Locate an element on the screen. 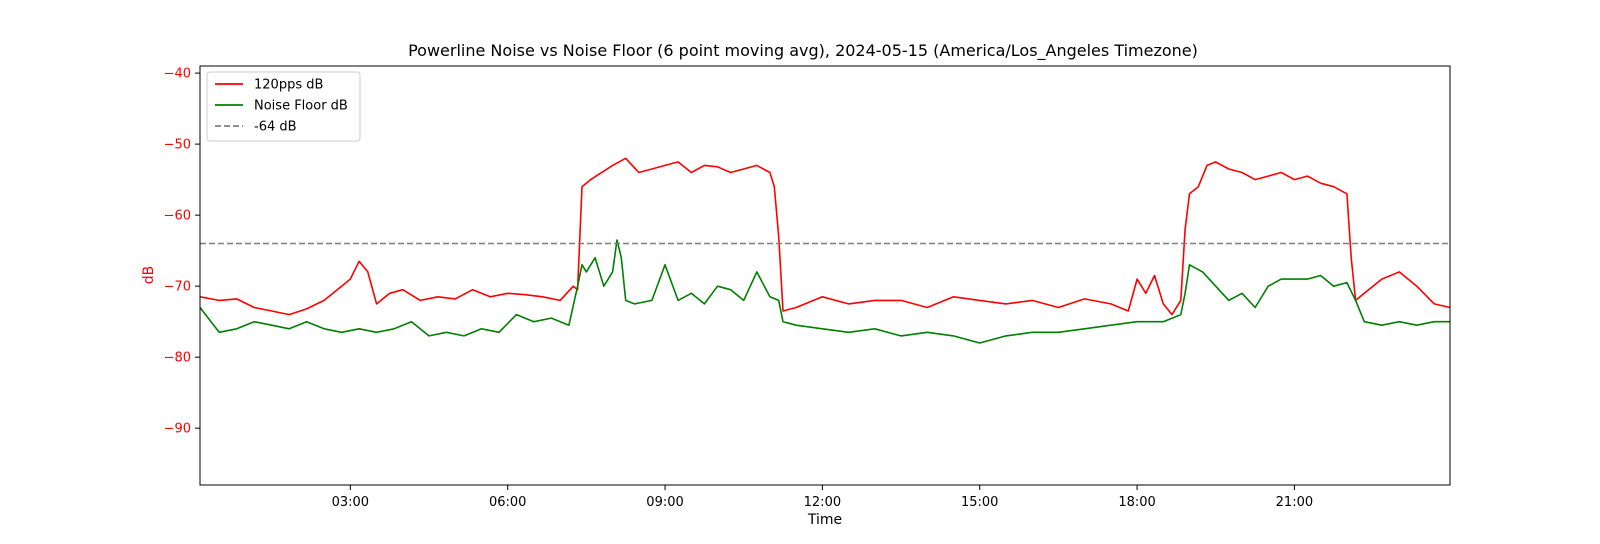  legend-label: 120pps dB is located at coordinates (288, 85).